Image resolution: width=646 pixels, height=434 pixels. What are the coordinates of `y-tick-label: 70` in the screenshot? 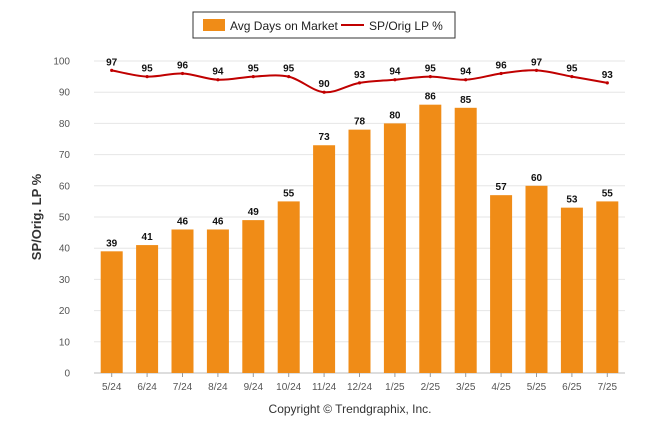 It's located at (65, 155).